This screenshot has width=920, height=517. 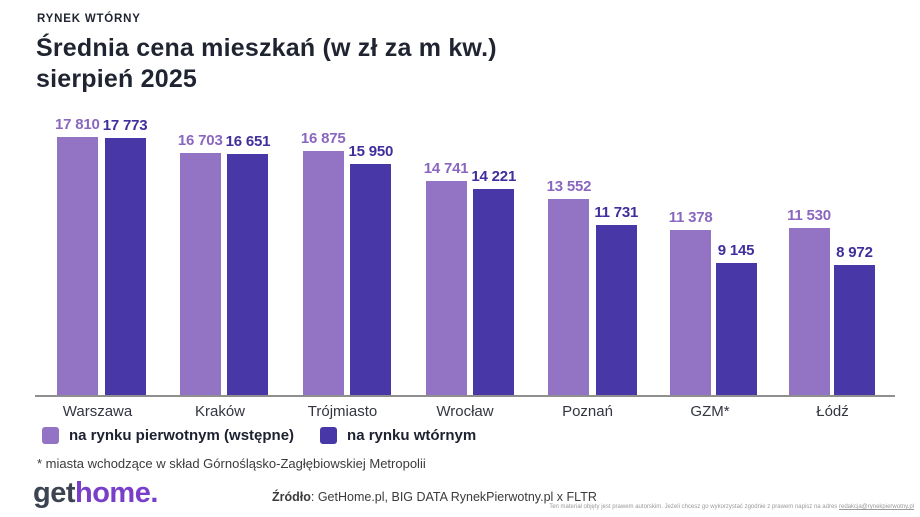 What do you see at coordinates (736, 250) in the screenshot?
I see `bar-value-label: 9 145` at bounding box center [736, 250].